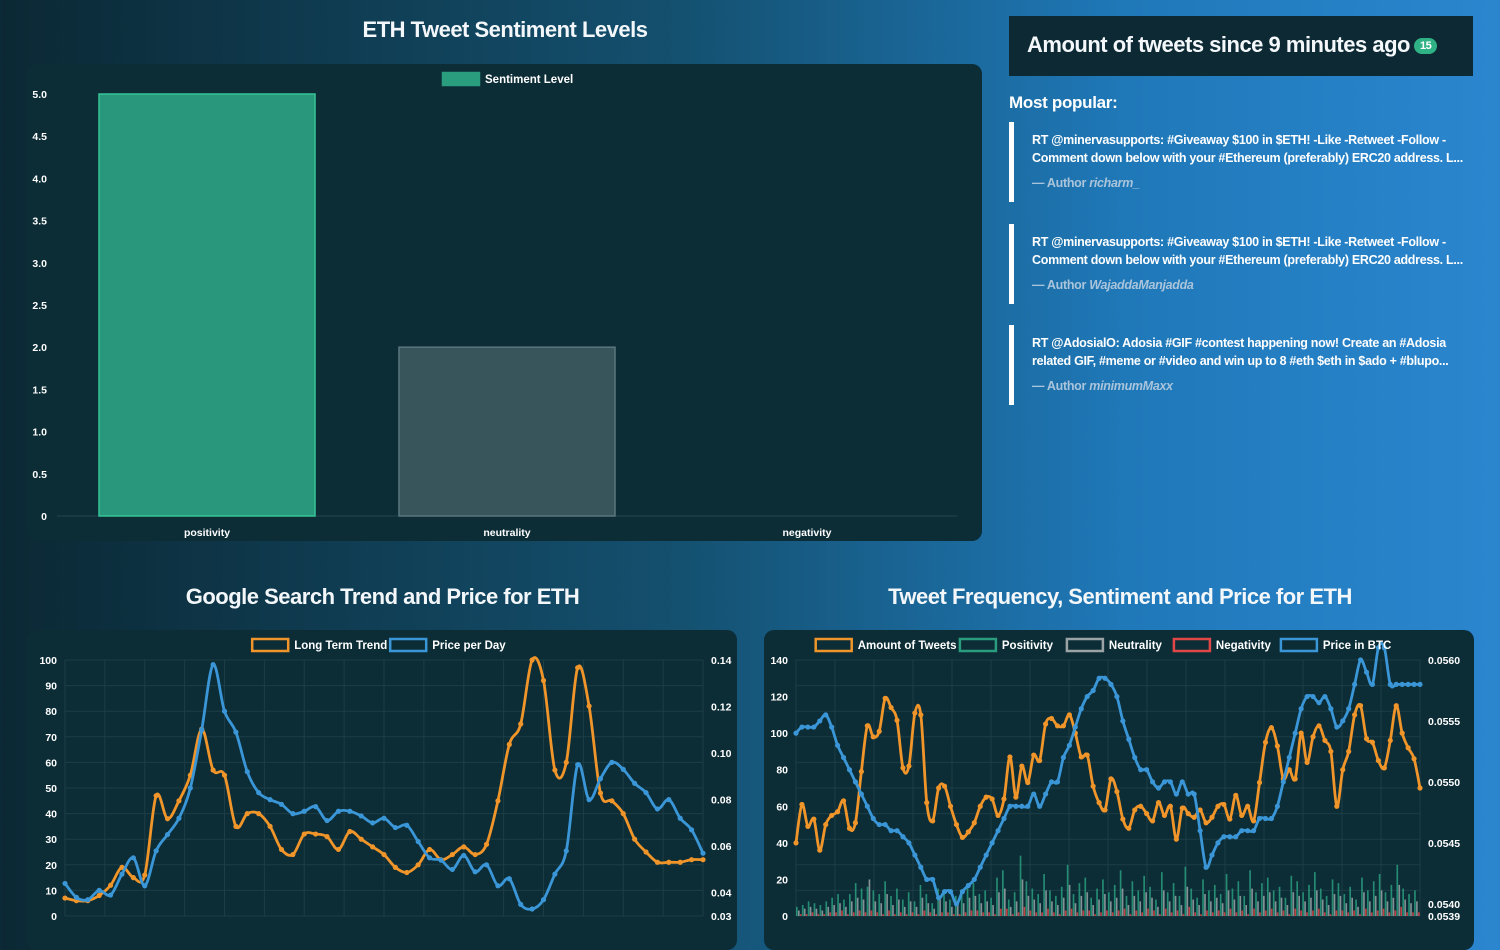 This screenshot has width=1500, height=950. Describe the element at coordinates (1114, 183) in the screenshot. I see `author-name: richarm_` at that location.